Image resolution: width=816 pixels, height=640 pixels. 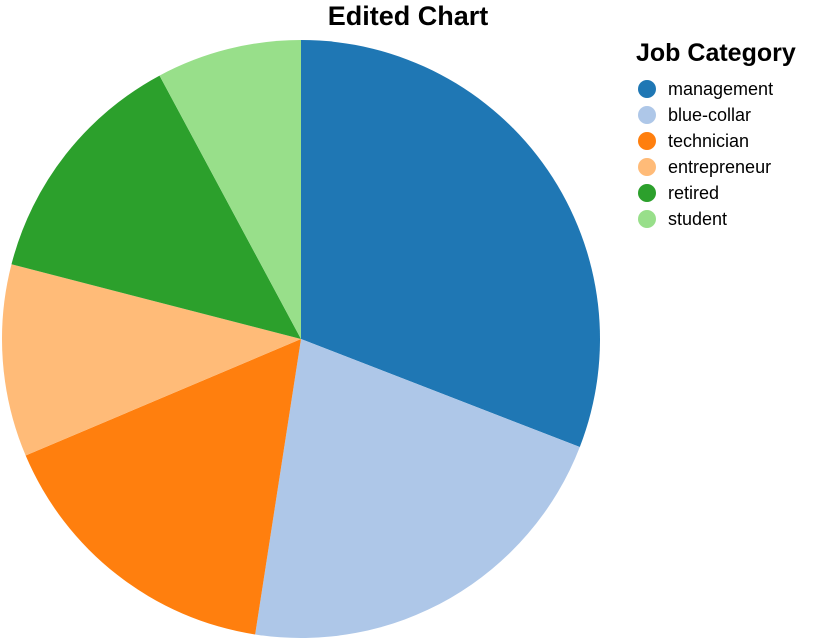 What do you see at coordinates (156, 207) in the screenshot?
I see `pie-slice-retired` at bounding box center [156, 207].